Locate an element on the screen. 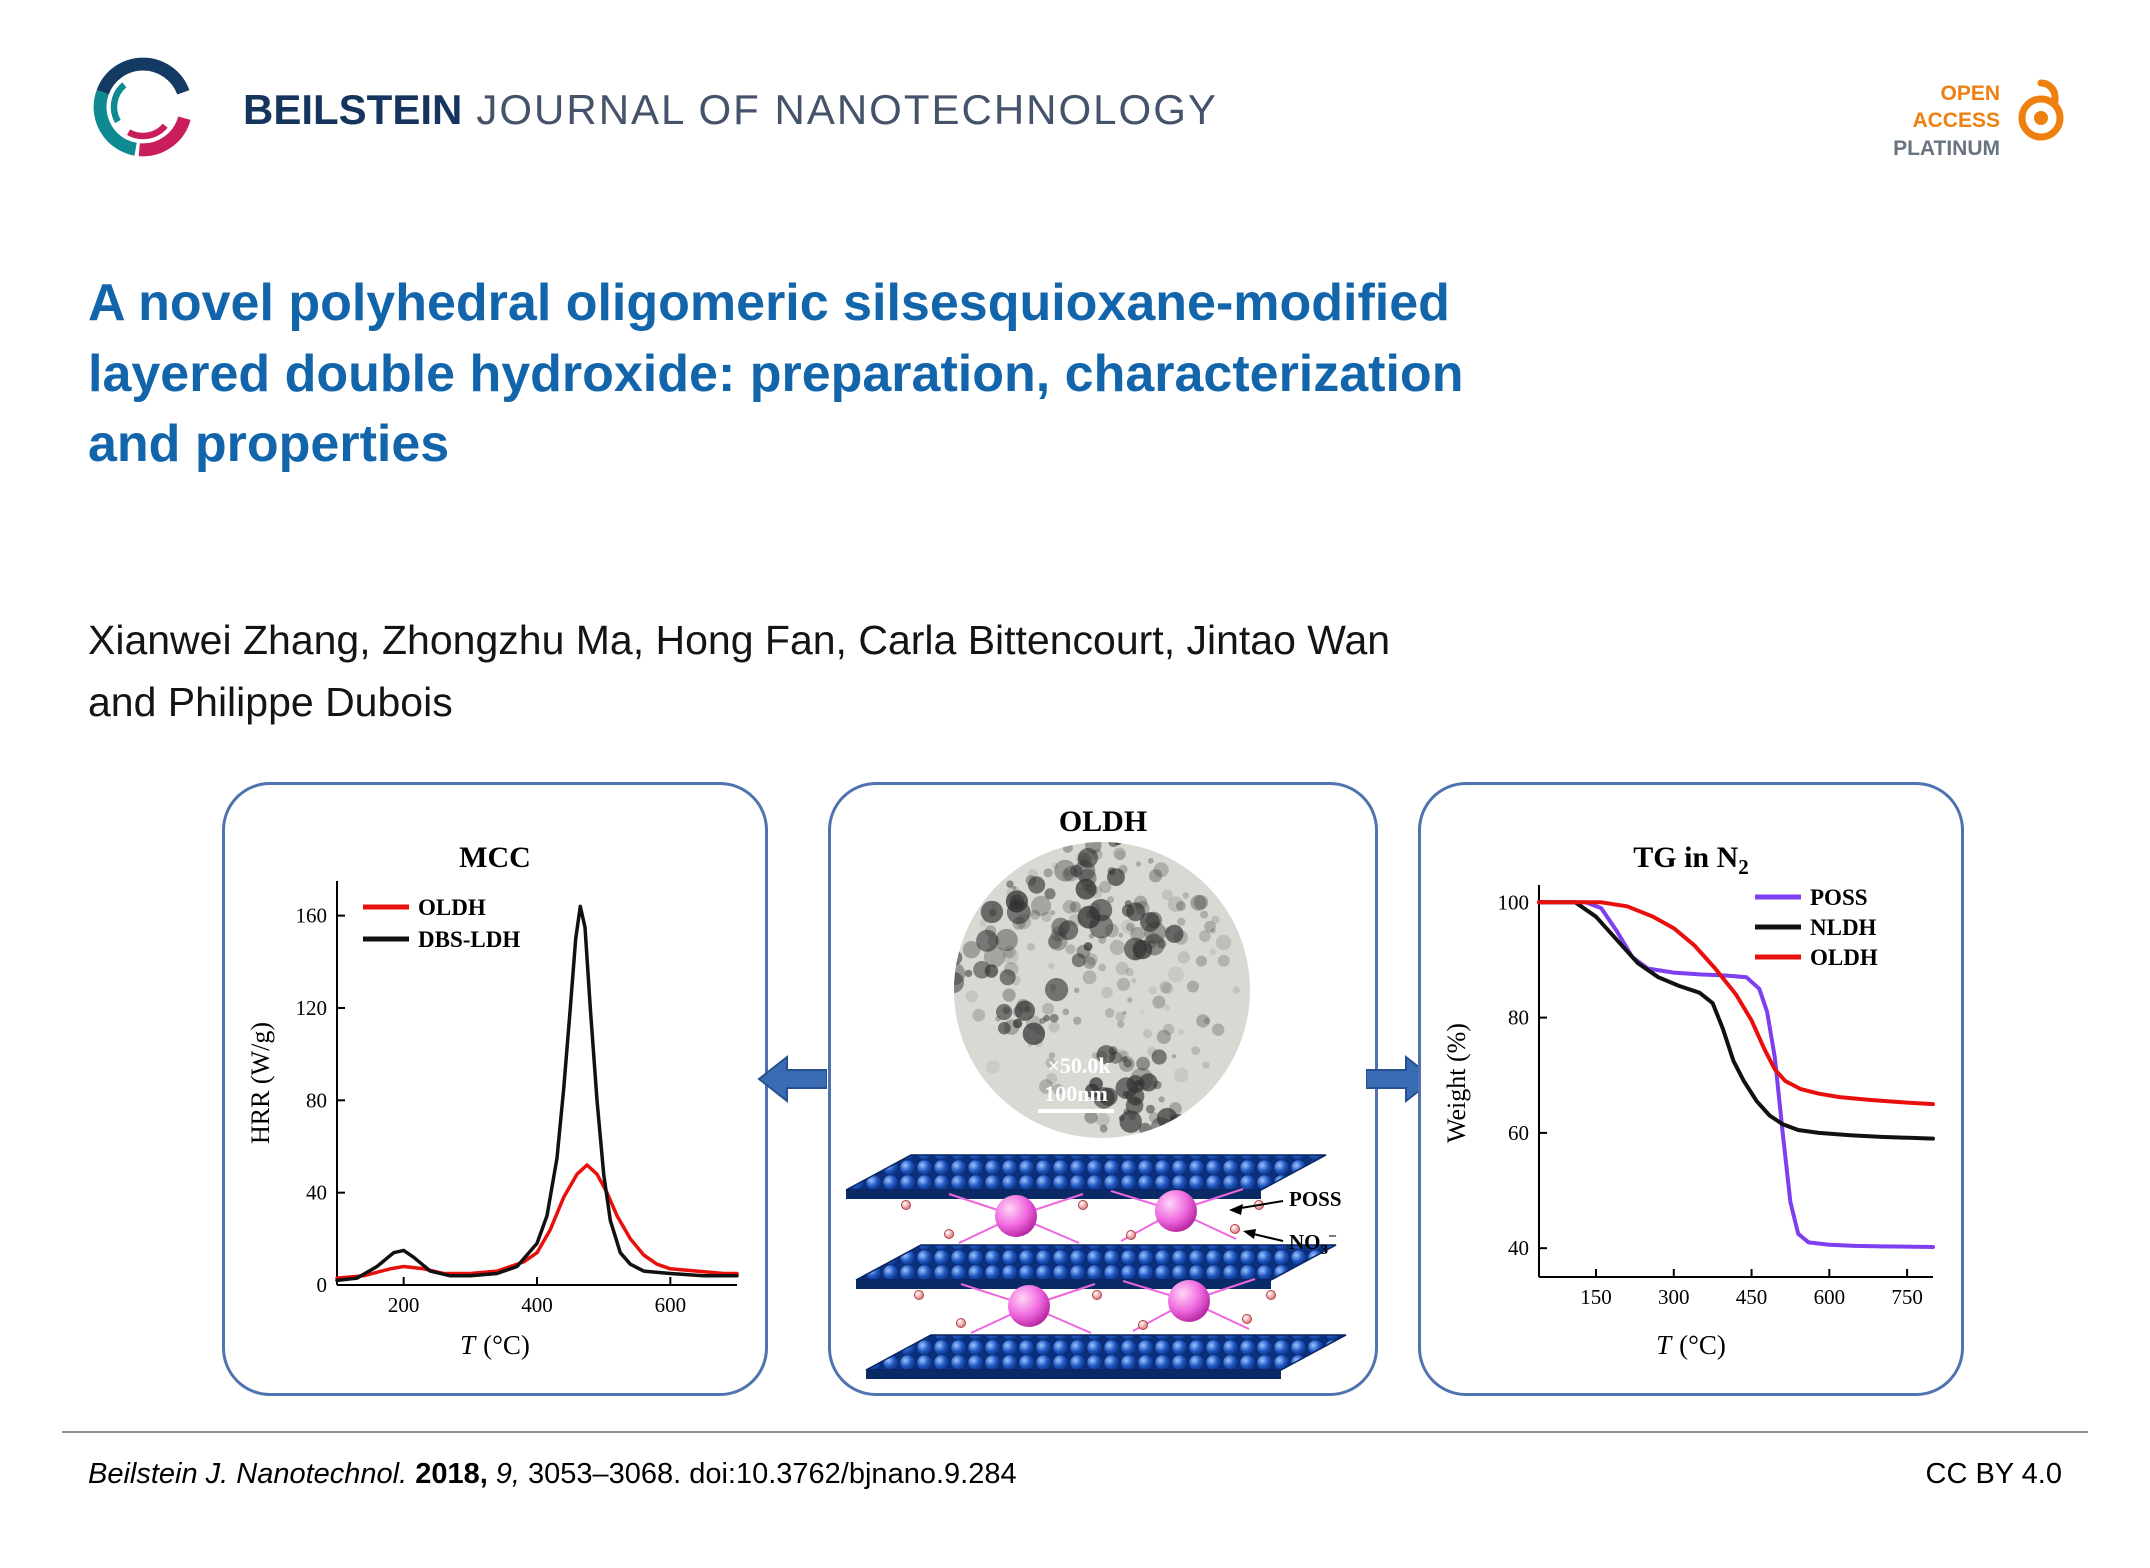  svg-text: 120 is located at coordinates (312, 1008).